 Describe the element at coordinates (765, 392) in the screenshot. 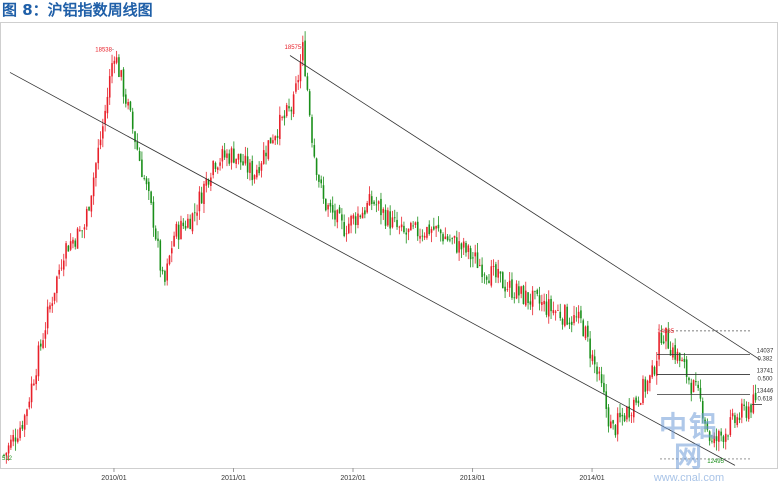

I see `fib-level-price: 13446` at that location.